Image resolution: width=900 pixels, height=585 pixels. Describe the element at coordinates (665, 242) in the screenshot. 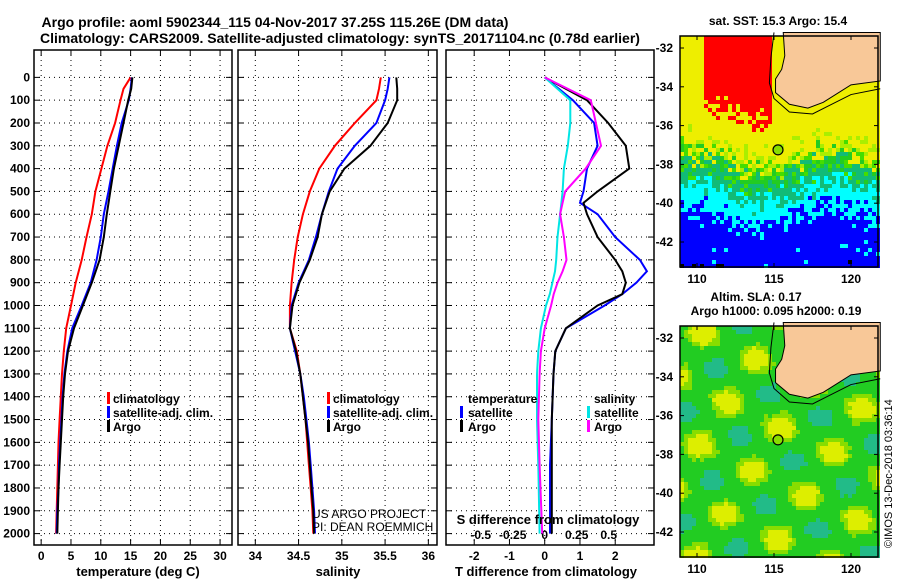

I see `lat-tick-label: -42` at that location.